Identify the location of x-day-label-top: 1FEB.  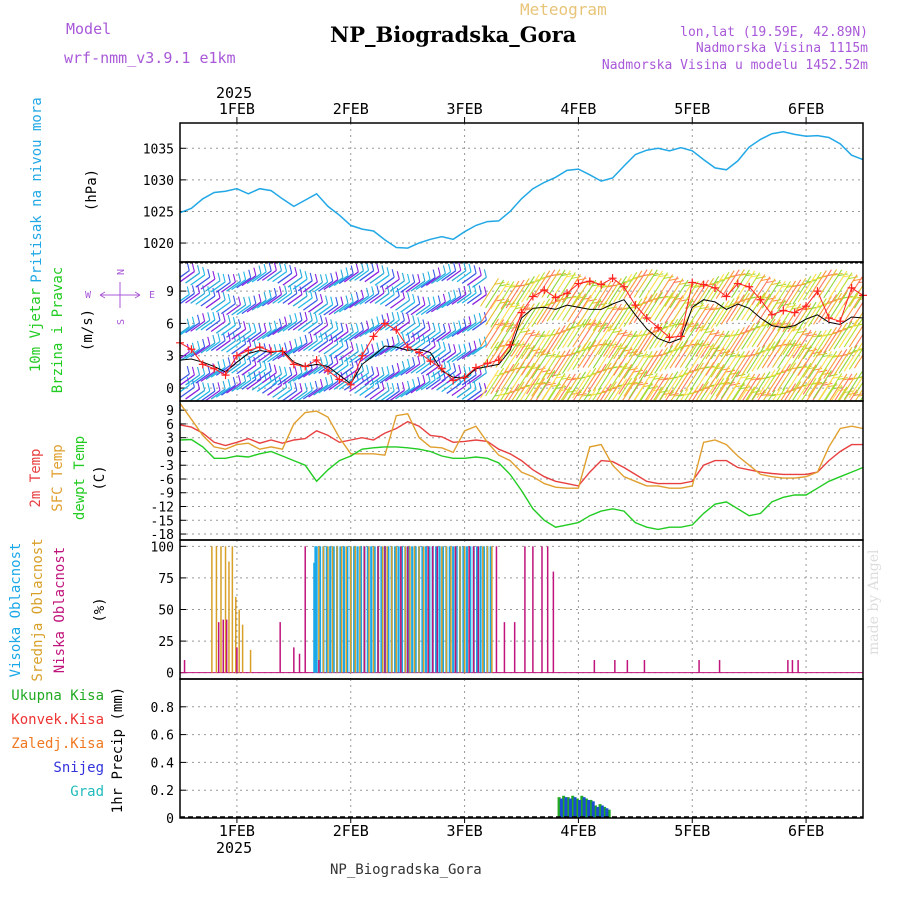
(237, 109).